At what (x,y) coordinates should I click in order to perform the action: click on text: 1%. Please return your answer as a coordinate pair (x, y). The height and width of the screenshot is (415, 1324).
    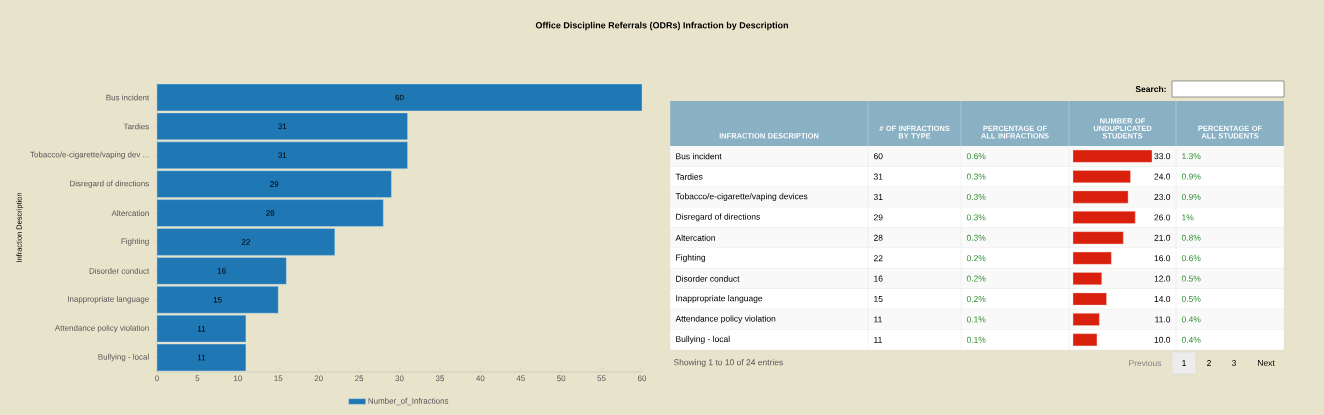
    Looking at the image, I should click on (1188, 217).